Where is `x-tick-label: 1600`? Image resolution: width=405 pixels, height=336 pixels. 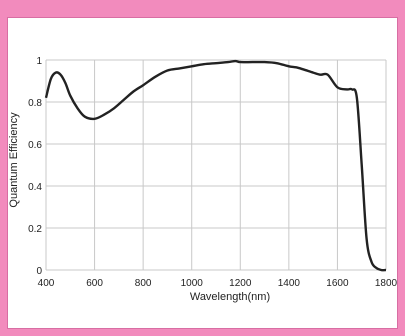 x-tick-label: 1600 is located at coordinates (337, 283).